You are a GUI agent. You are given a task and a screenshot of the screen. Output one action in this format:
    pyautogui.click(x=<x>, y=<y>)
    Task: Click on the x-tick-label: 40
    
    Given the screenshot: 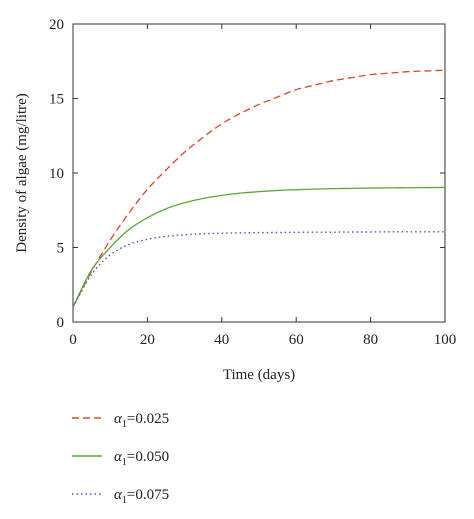 What is the action you would take?
    pyautogui.click(x=221, y=340)
    